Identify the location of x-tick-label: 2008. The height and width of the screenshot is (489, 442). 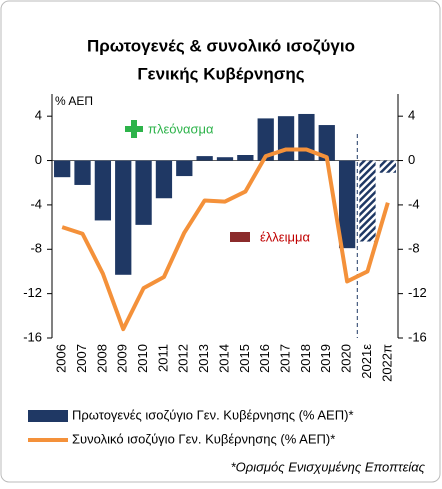
(101, 358).